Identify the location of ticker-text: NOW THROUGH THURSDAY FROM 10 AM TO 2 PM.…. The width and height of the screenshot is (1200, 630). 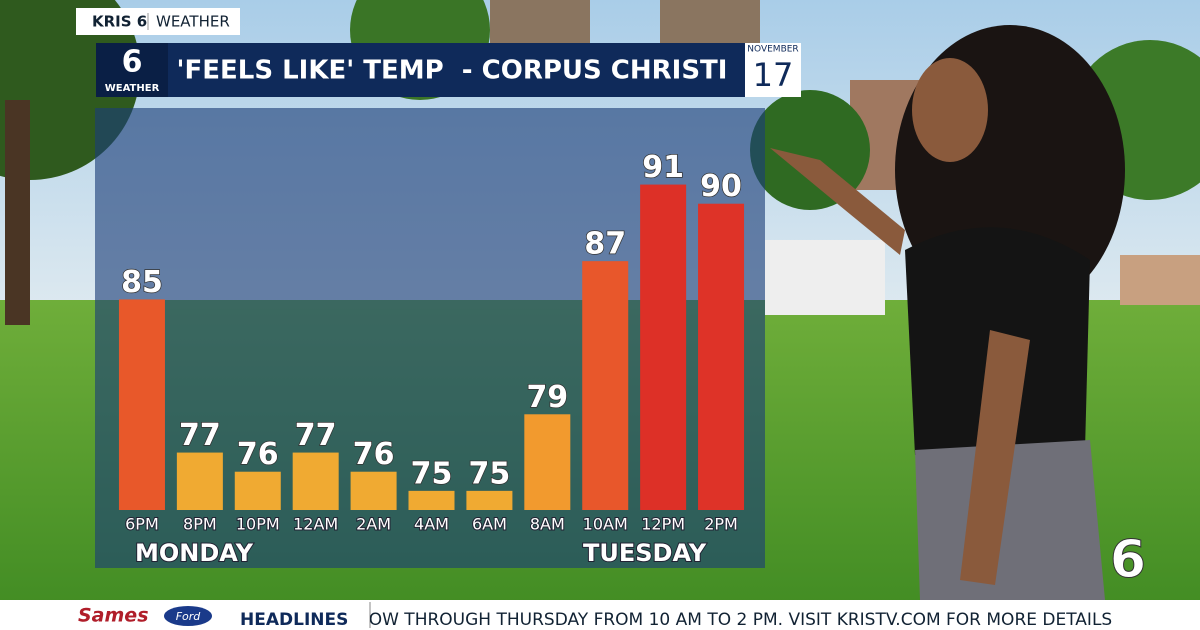
(734, 620).